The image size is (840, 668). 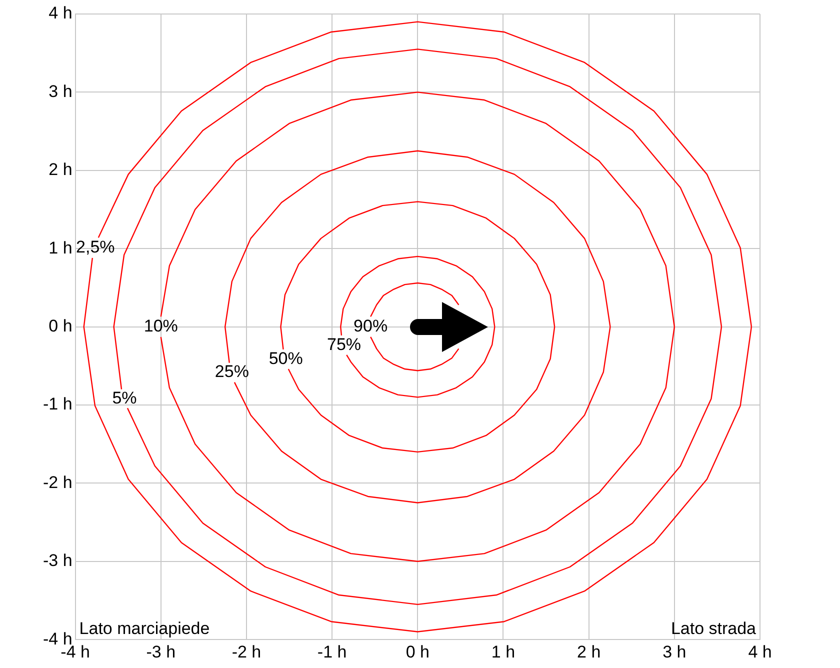 What do you see at coordinates (57, 560) in the screenshot?
I see `y-tick-label: -3 h` at bounding box center [57, 560].